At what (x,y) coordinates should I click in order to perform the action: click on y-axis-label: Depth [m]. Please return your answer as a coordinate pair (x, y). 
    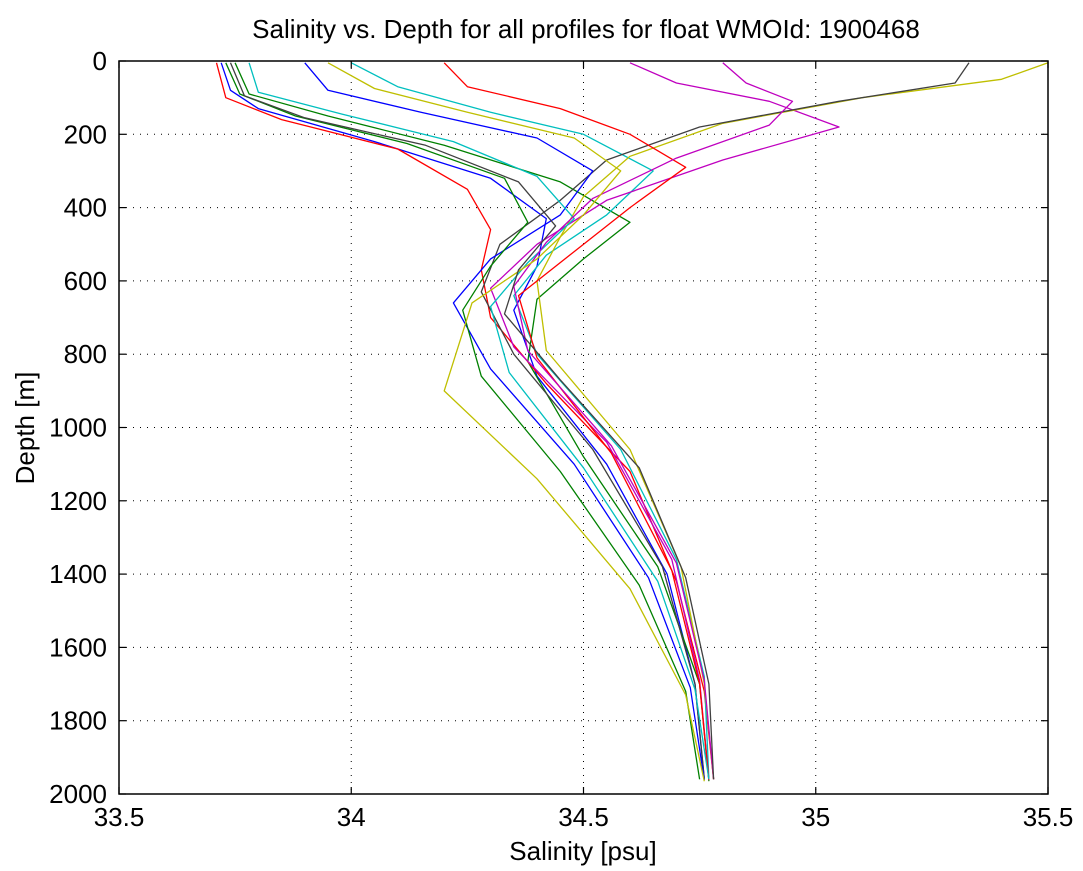
    Looking at the image, I should click on (25, 428).